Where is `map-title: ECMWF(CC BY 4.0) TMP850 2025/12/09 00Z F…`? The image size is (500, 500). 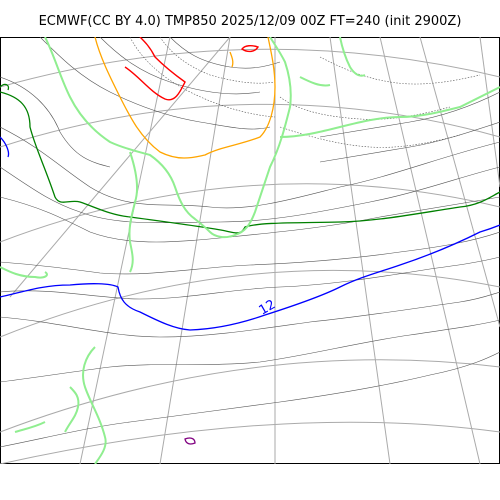 map-title: ECMWF(CC BY 4.0) TMP850 2025/12/09 00Z F… is located at coordinates (250, 21).